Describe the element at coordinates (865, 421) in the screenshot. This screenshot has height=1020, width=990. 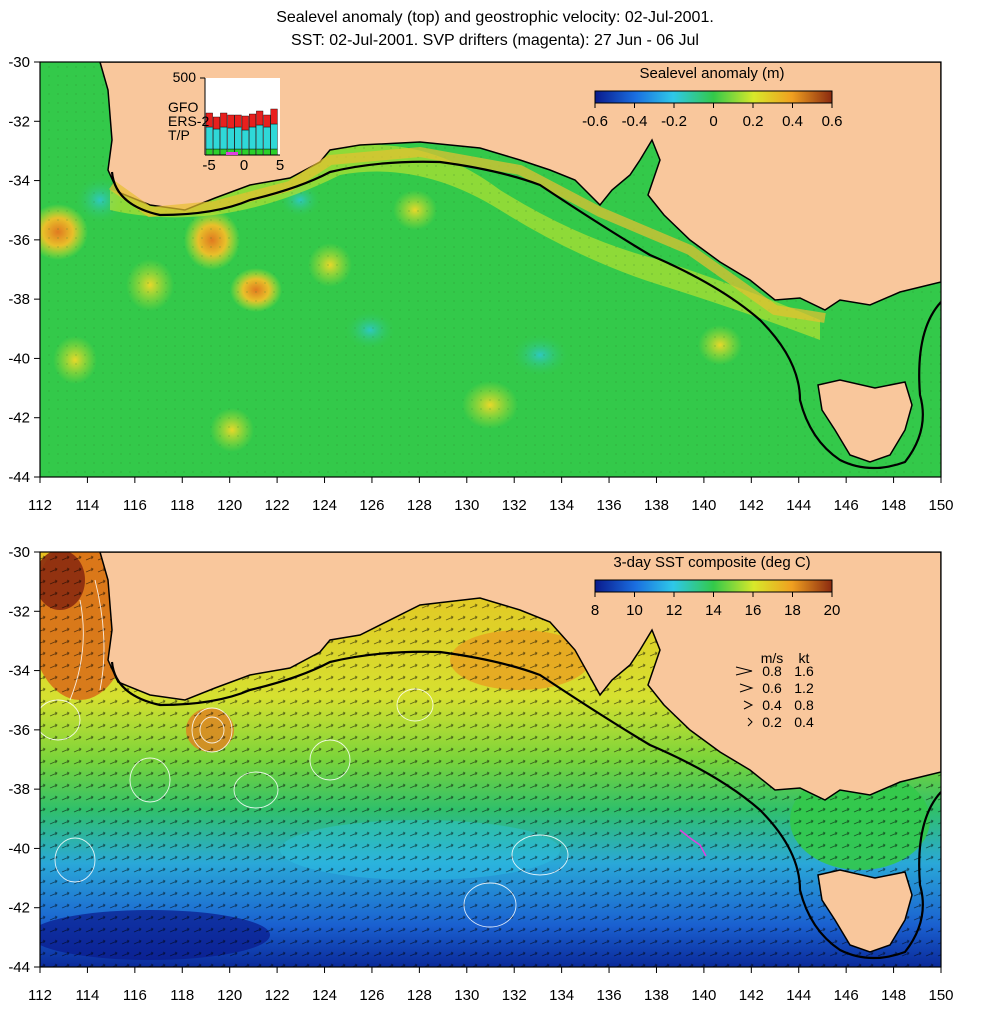
I see `top-tasmania-land` at that location.